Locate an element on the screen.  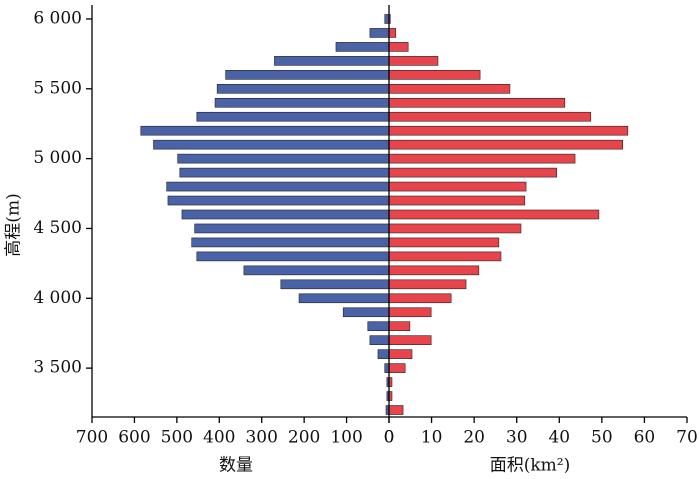
x-tick-label: 700 is located at coordinates (92, 438).